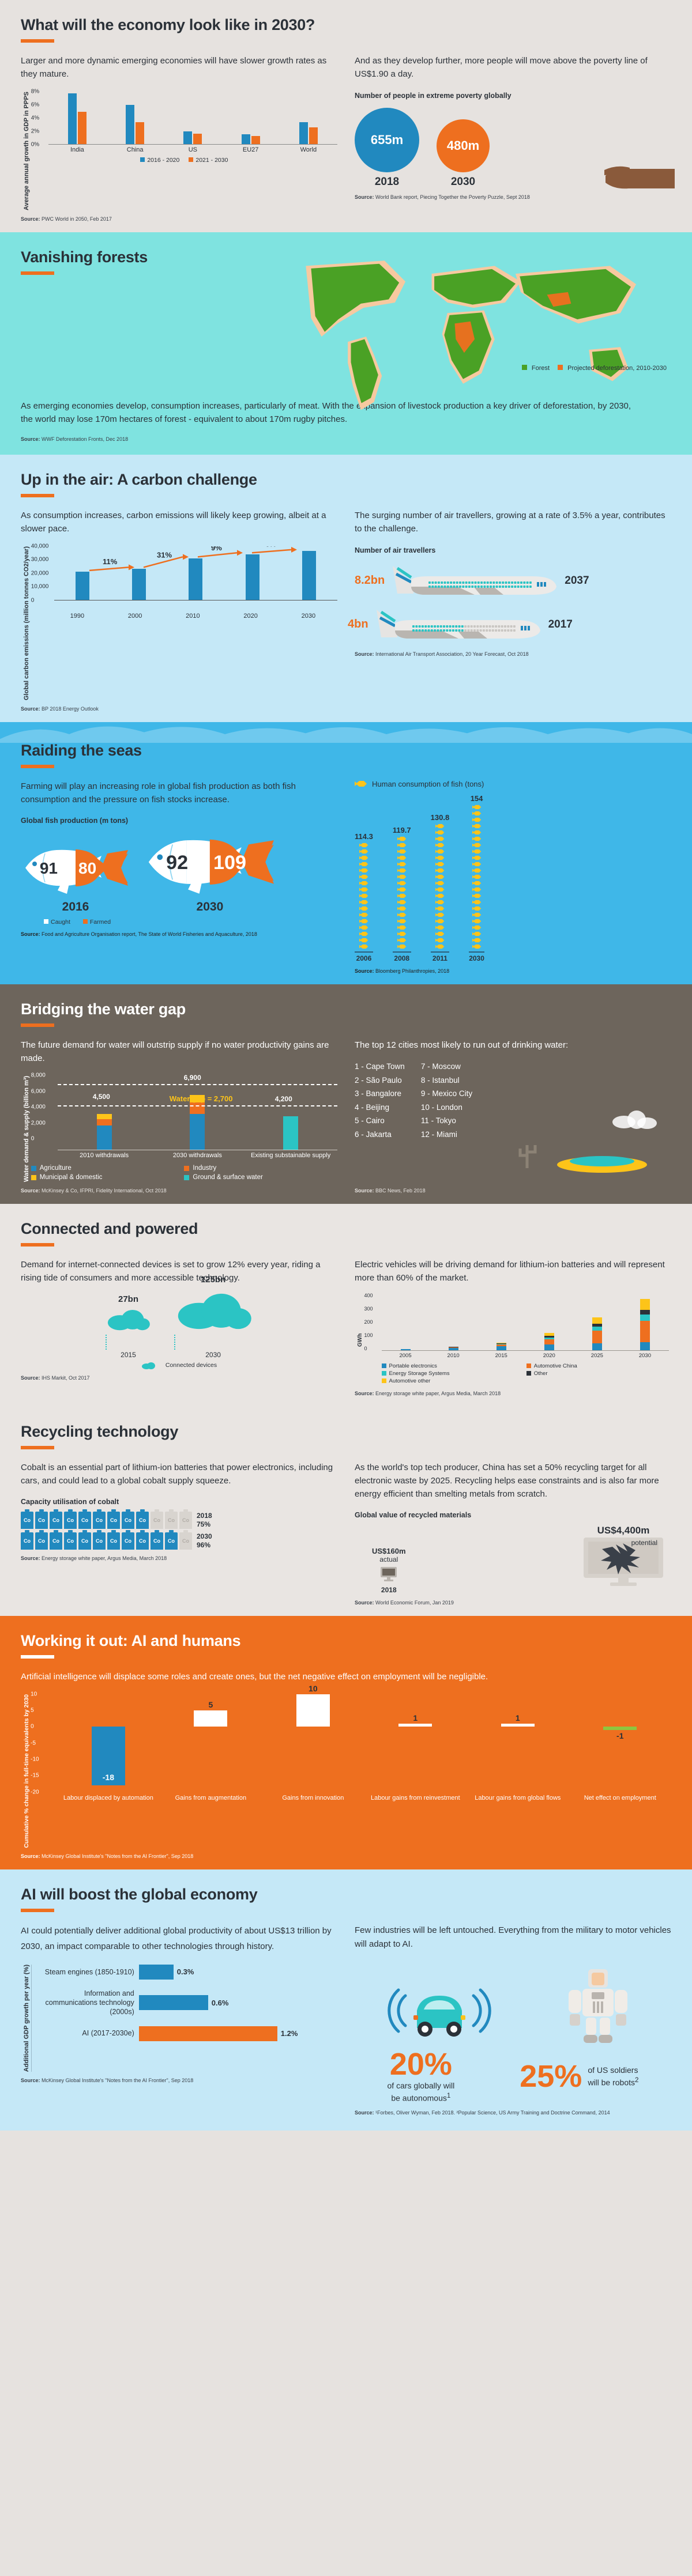 The image size is (692, 2576). I want to click on materials-illustration: US$160m actual 2018 US$4,400m, so click(513, 1559).